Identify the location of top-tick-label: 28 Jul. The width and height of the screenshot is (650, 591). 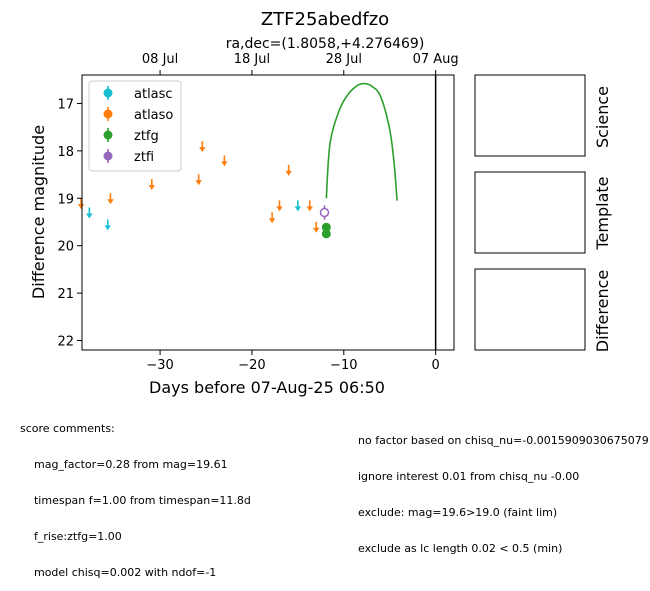
(344, 59).